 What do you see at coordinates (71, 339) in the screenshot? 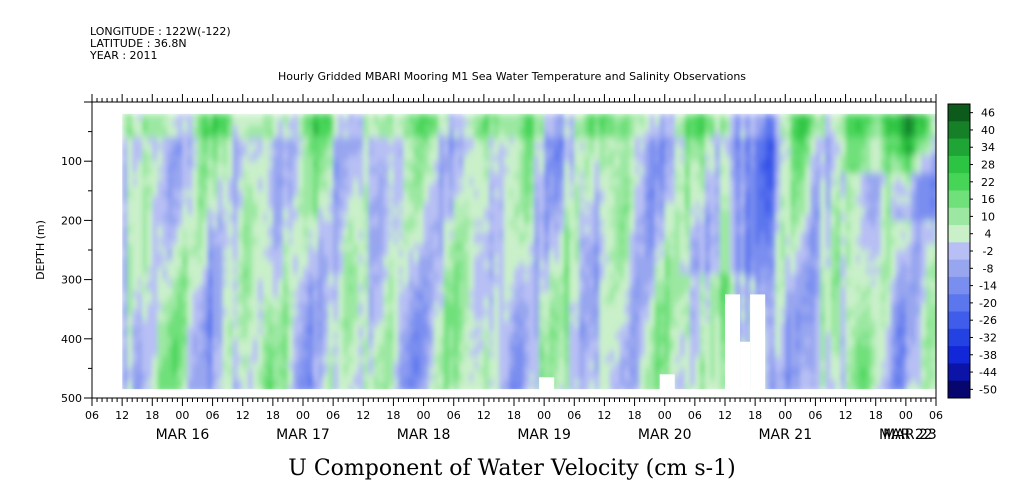
I see `y-tick-label: 400` at bounding box center [71, 339].